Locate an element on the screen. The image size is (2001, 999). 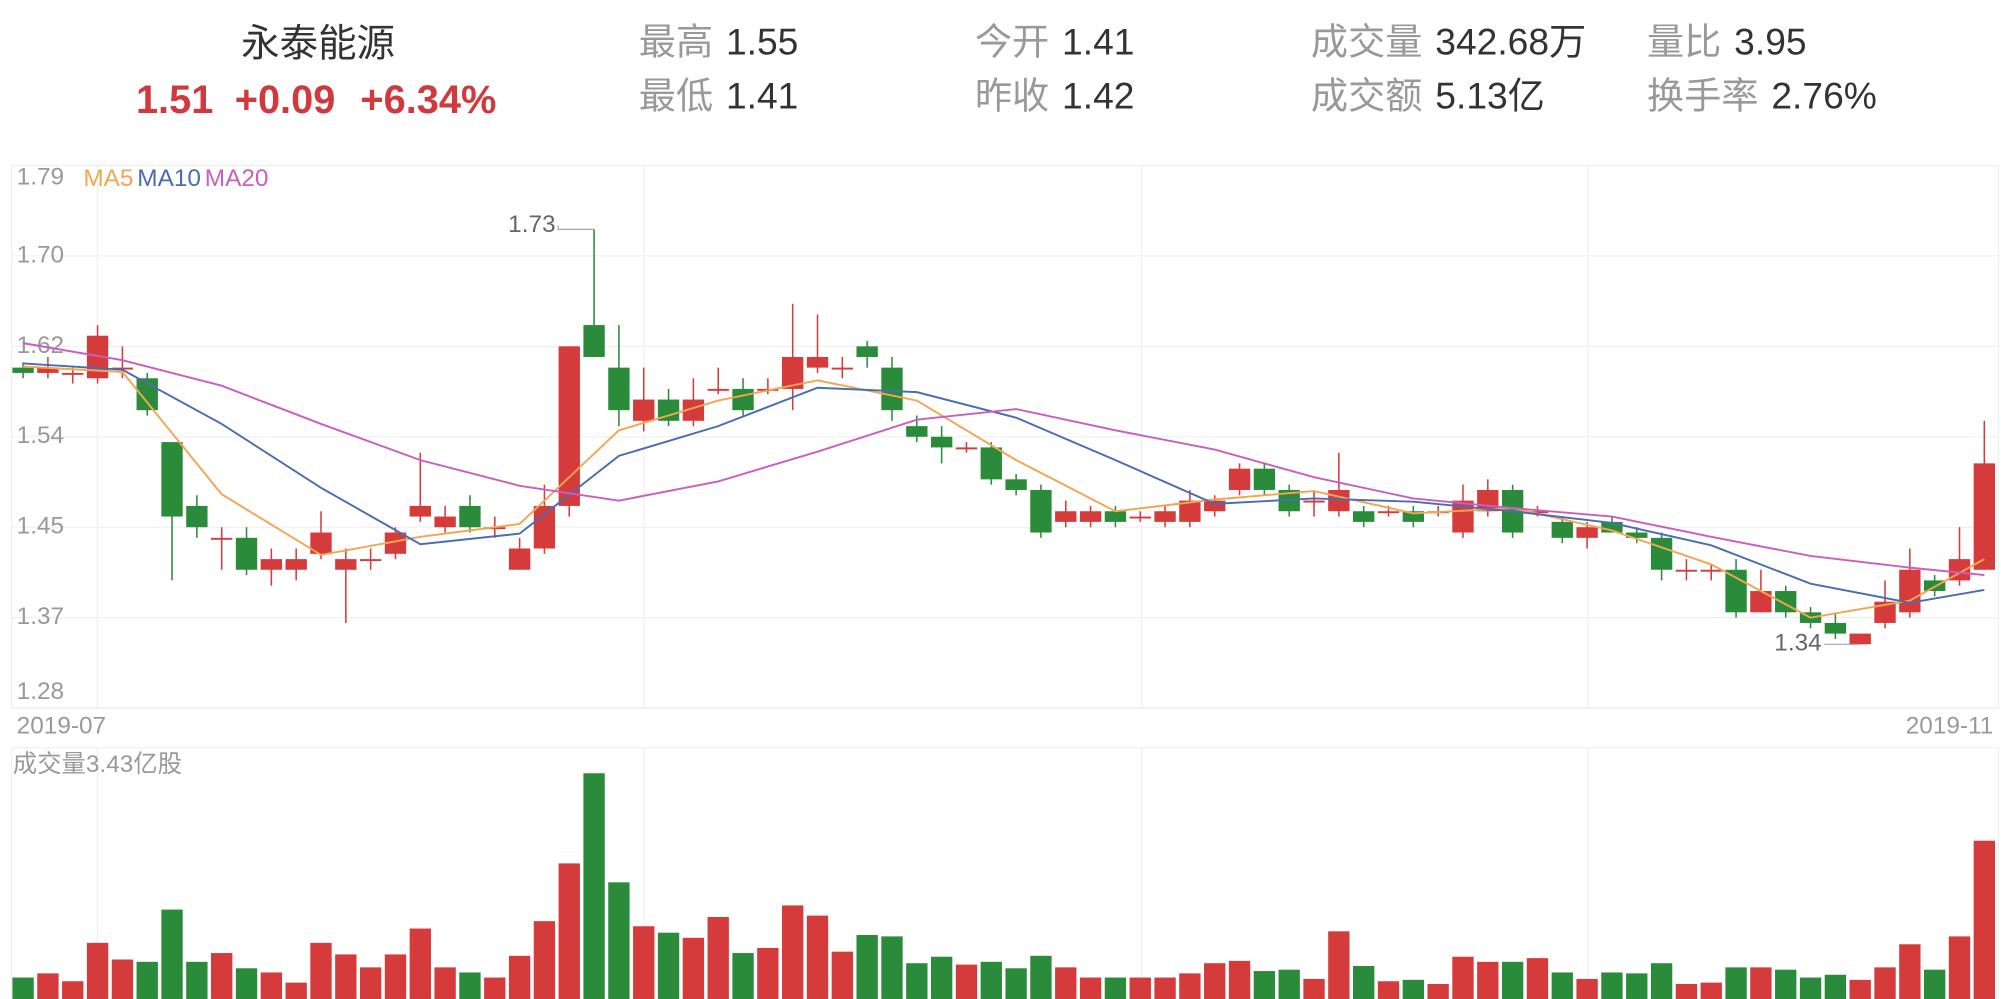
stat-label: 最低 is located at coordinates (676, 96).